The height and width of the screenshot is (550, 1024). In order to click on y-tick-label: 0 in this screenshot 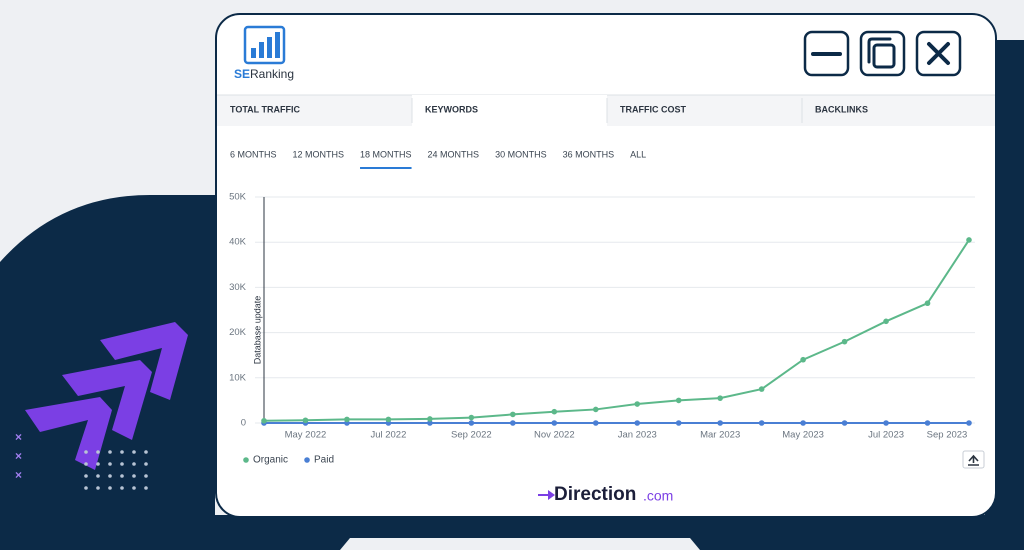, I will do `click(243, 423)`.